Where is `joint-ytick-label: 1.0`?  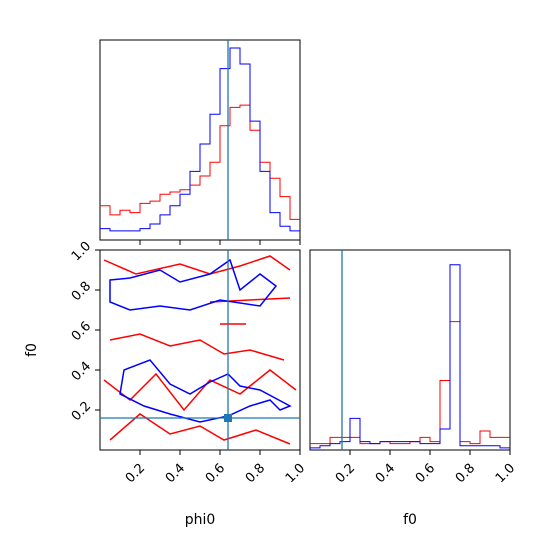
joint-ytick-label: 1.0 is located at coordinates (81, 251).